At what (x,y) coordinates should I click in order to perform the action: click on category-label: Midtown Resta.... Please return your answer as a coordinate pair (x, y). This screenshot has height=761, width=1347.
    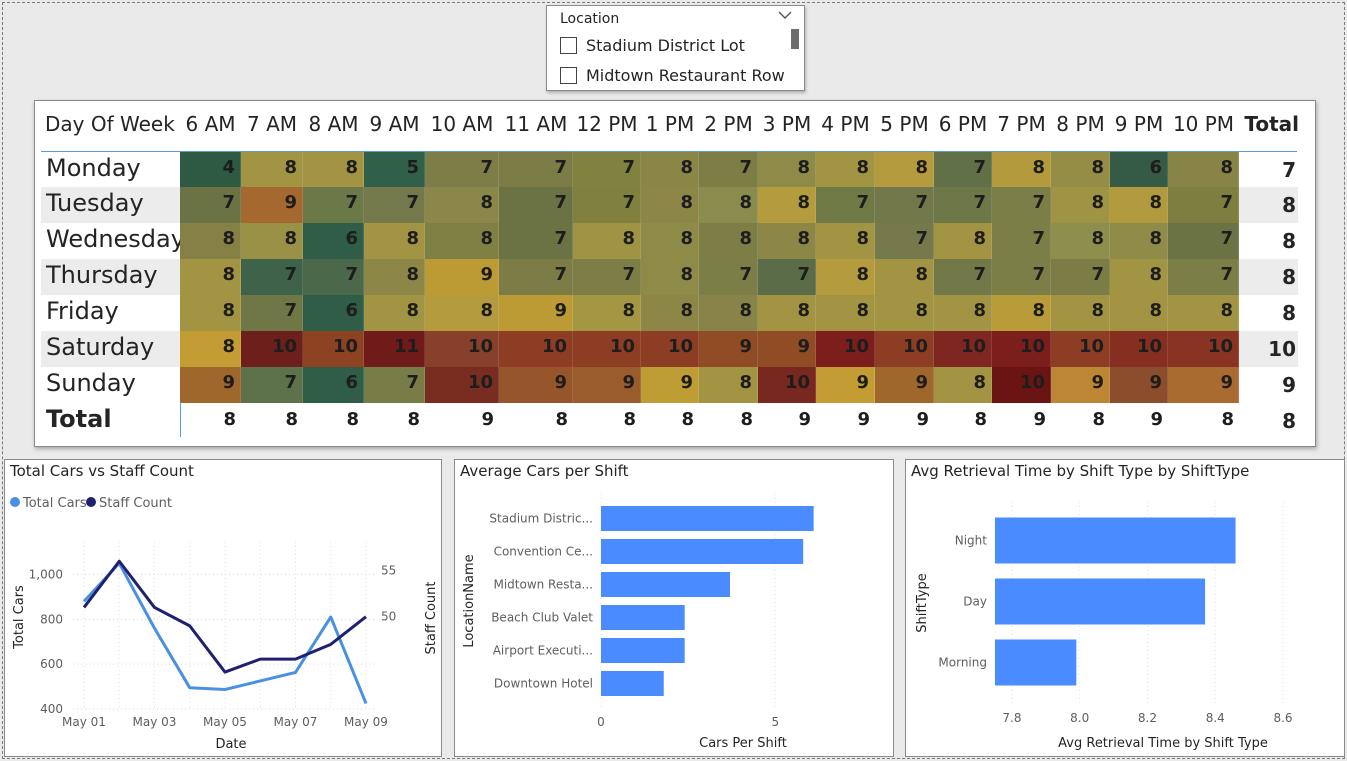
    Looking at the image, I should click on (543, 585).